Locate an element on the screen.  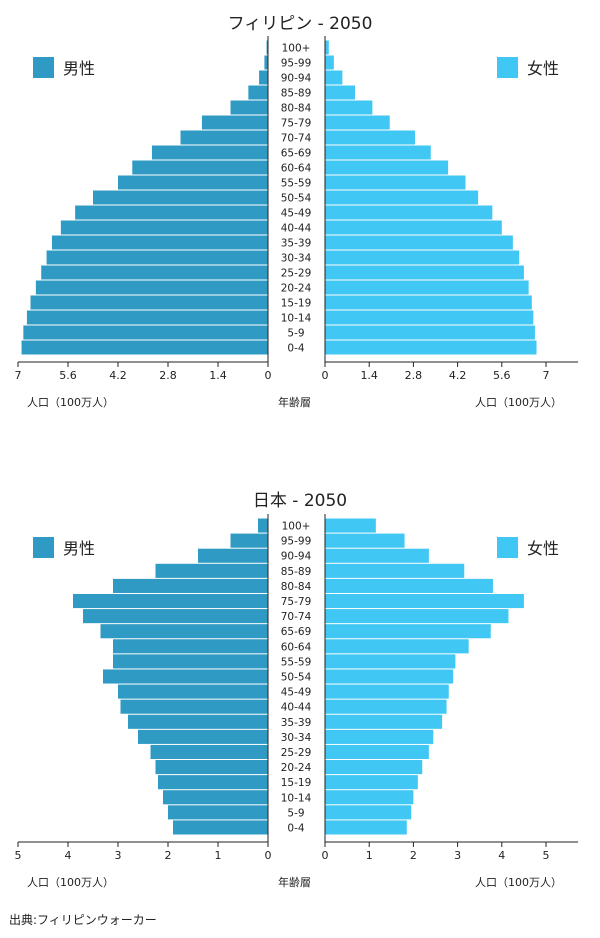
female-tick-label: 4 is located at coordinates (501, 855).